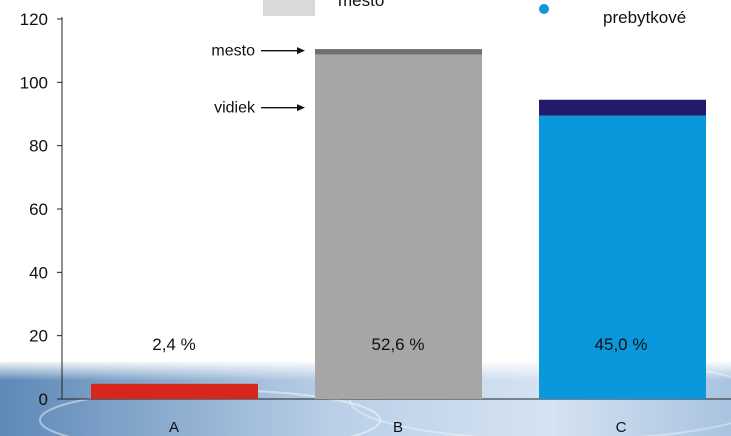 Image resolution: width=731 pixels, height=436 pixels. What do you see at coordinates (38, 272) in the screenshot?
I see `y-tick-label: 40` at bounding box center [38, 272].